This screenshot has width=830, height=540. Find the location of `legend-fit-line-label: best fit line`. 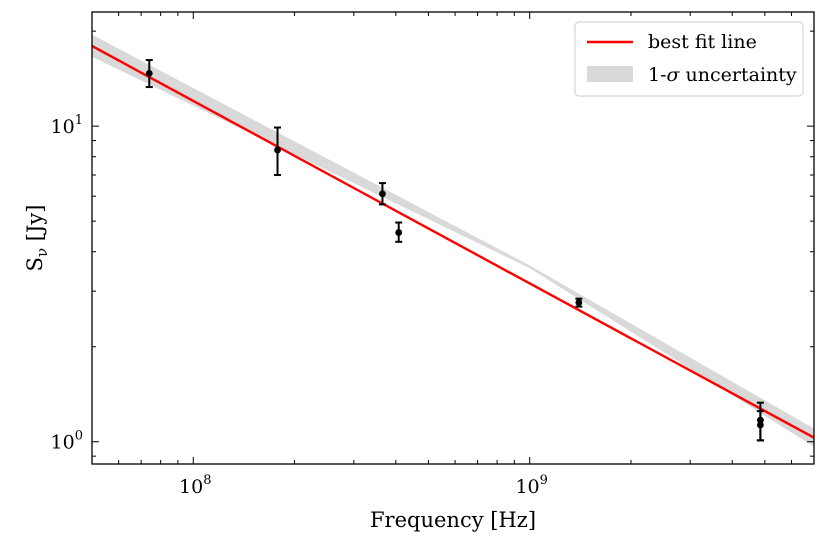

legend-fit-line-label: best fit line is located at coordinates (702, 42).